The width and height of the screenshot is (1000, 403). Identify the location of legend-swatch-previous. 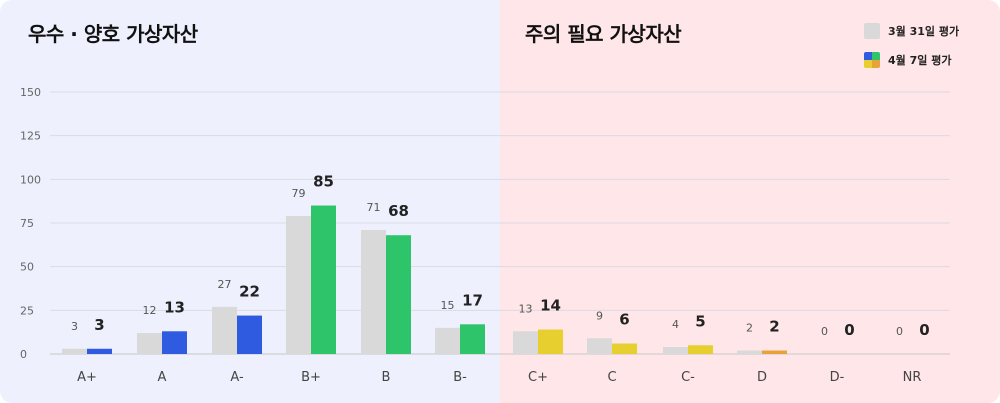
(872, 31).